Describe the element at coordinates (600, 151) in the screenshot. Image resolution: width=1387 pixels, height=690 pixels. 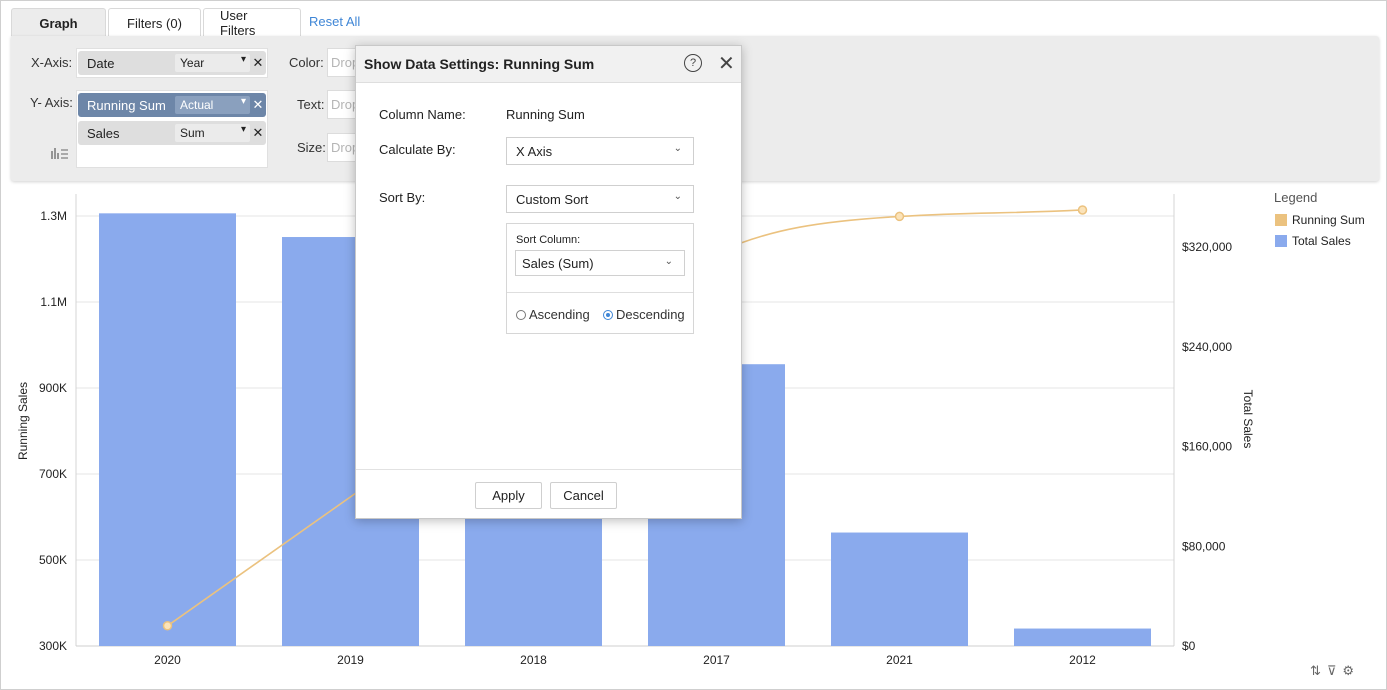
I see `calculate-by-select: X Axis ⌄` at that location.